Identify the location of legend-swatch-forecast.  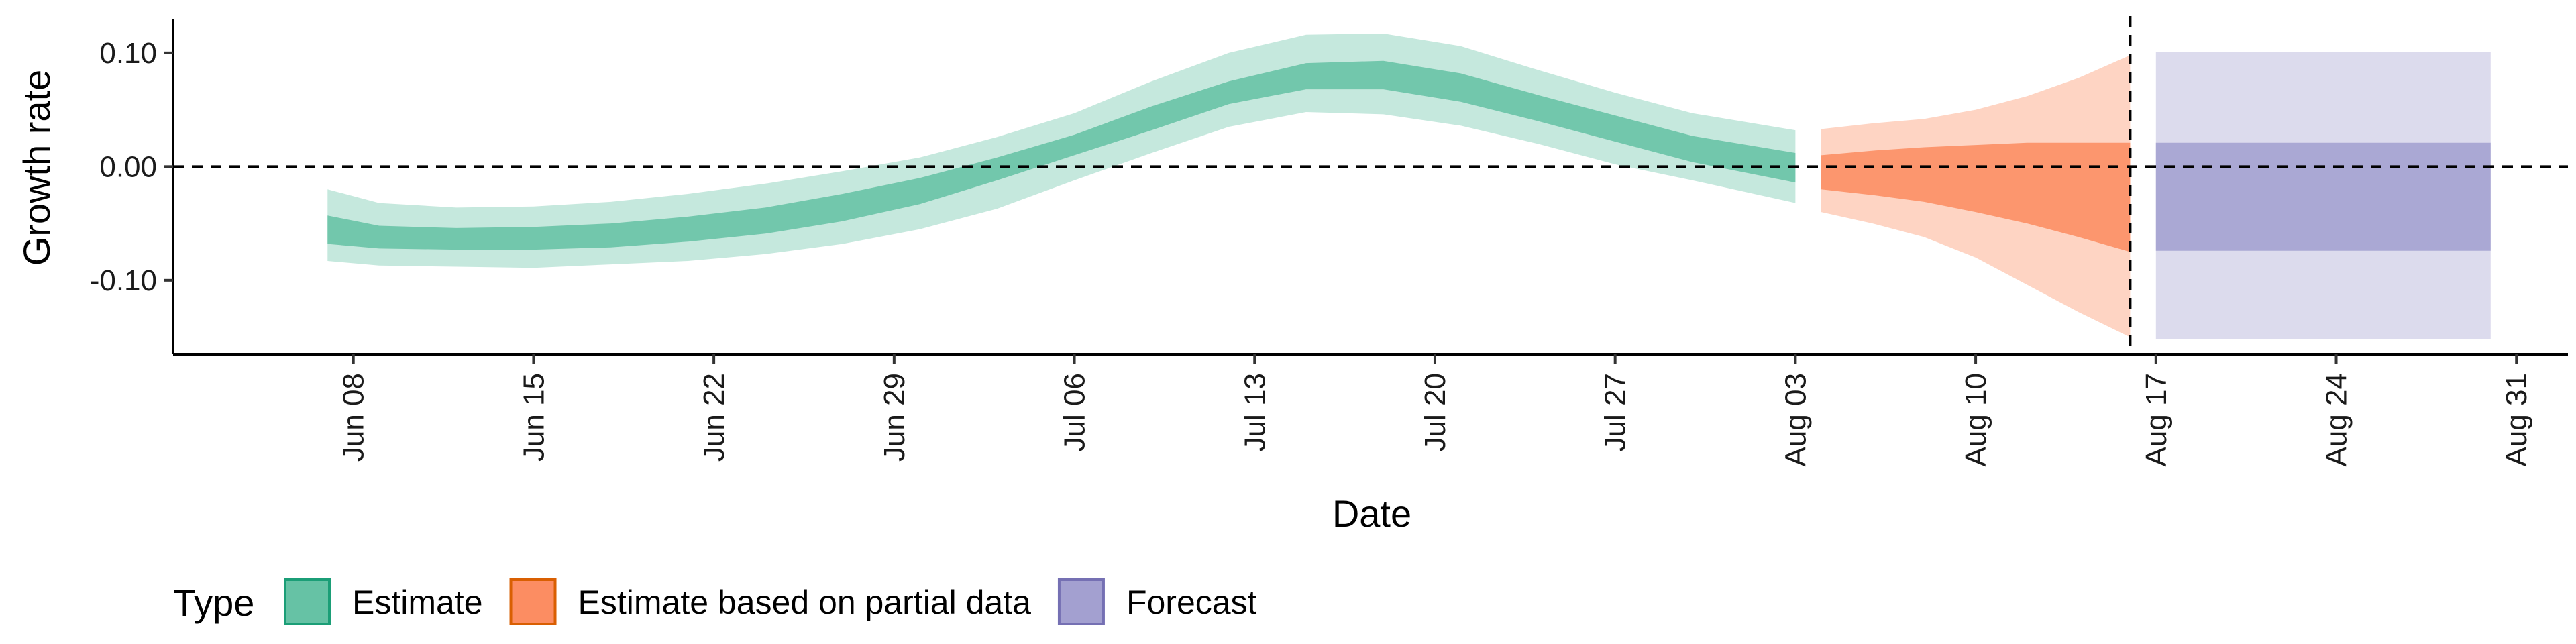
(1081, 601).